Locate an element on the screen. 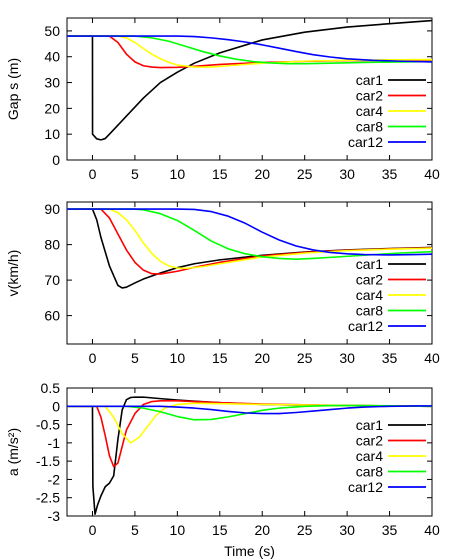  y-tick-label: -0.5 is located at coordinates (48, 425).